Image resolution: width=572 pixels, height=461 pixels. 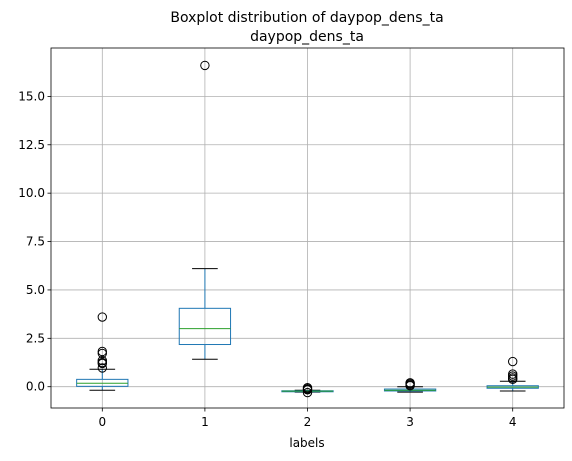 What do you see at coordinates (410, 422) in the screenshot?
I see `x-tick-label: 3` at bounding box center [410, 422].